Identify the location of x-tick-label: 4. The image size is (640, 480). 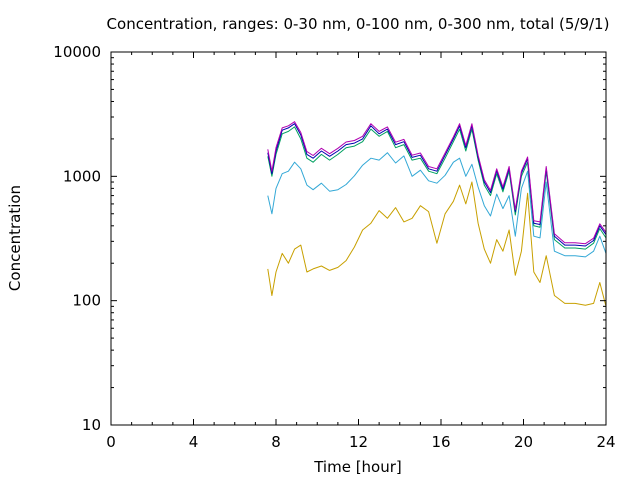
(194, 442).